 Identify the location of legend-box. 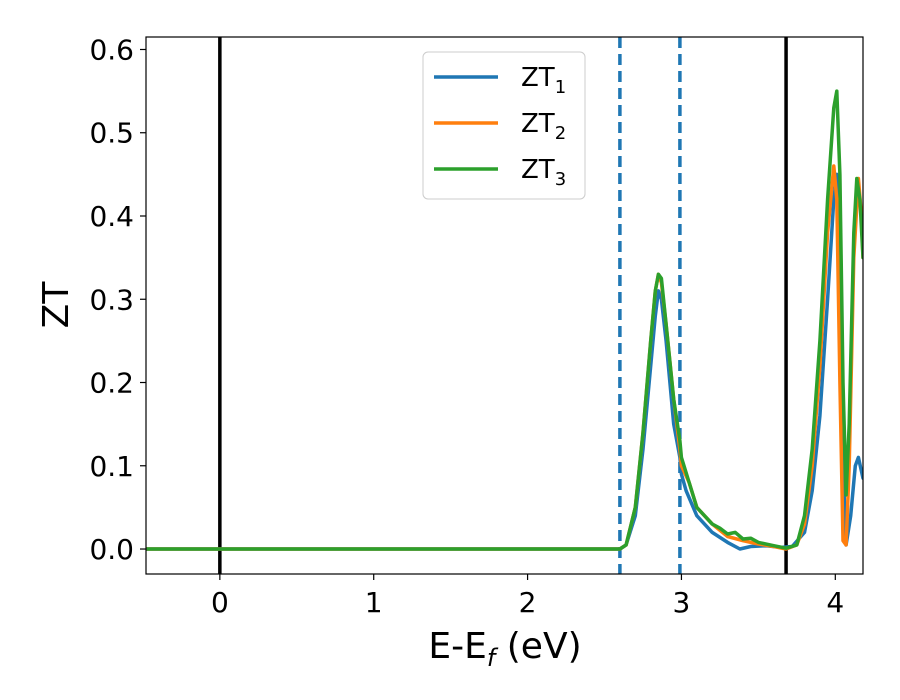
(504, 125).